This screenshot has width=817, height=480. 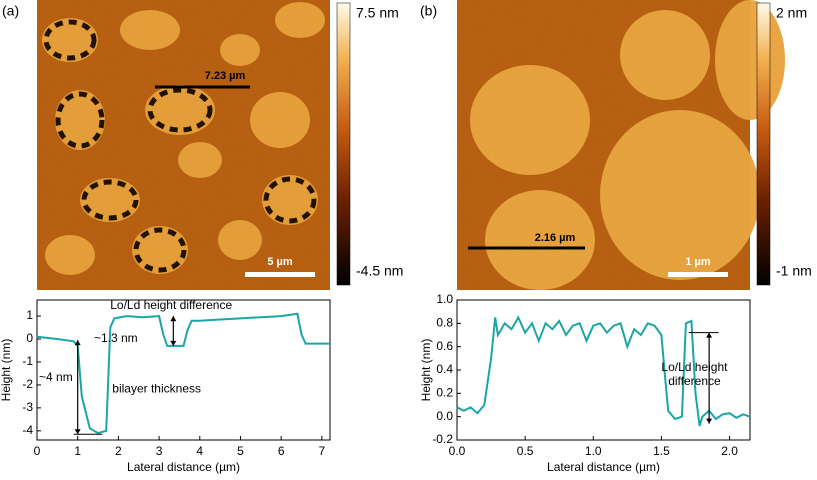 I want to click on x-tick-label: 0.5, so click(x=525, y=451).